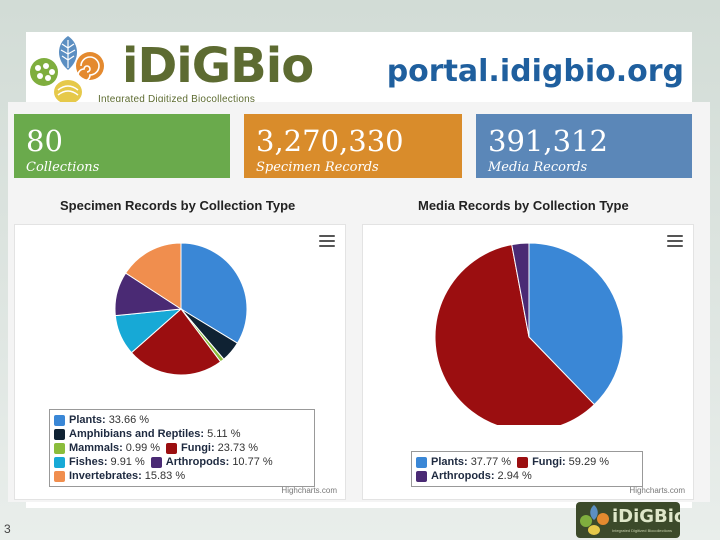 This screenshot has width=720, height=540. I want to click on legend-label: Amphibians and Reptiles:, so click(137, 434).